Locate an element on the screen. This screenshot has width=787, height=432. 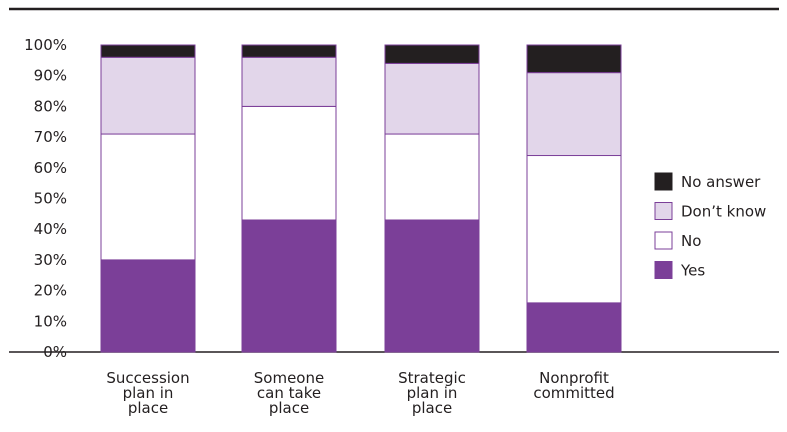
y-tick-label: 20% is located at coordinates (50, 291).